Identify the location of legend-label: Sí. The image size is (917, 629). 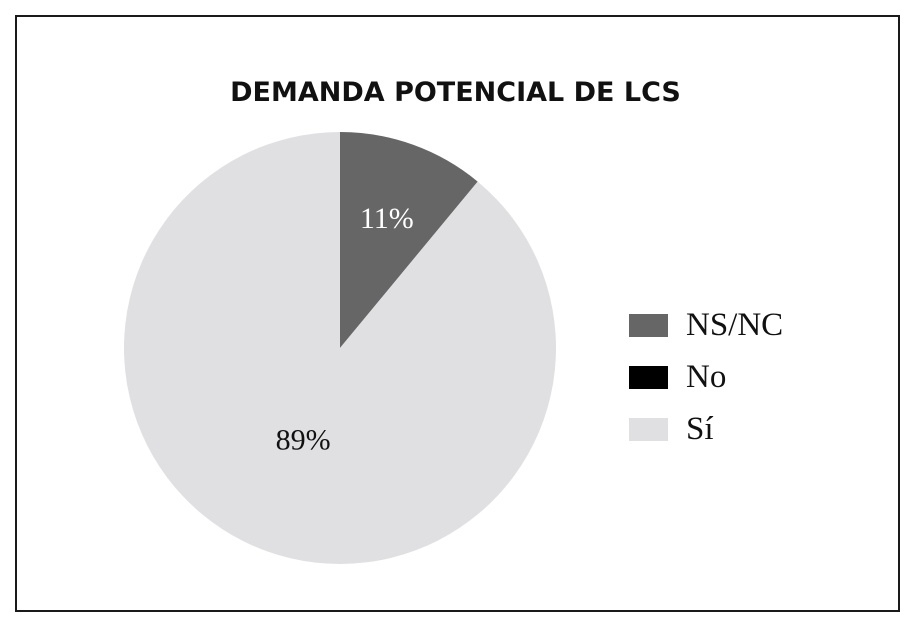
(700, 428).